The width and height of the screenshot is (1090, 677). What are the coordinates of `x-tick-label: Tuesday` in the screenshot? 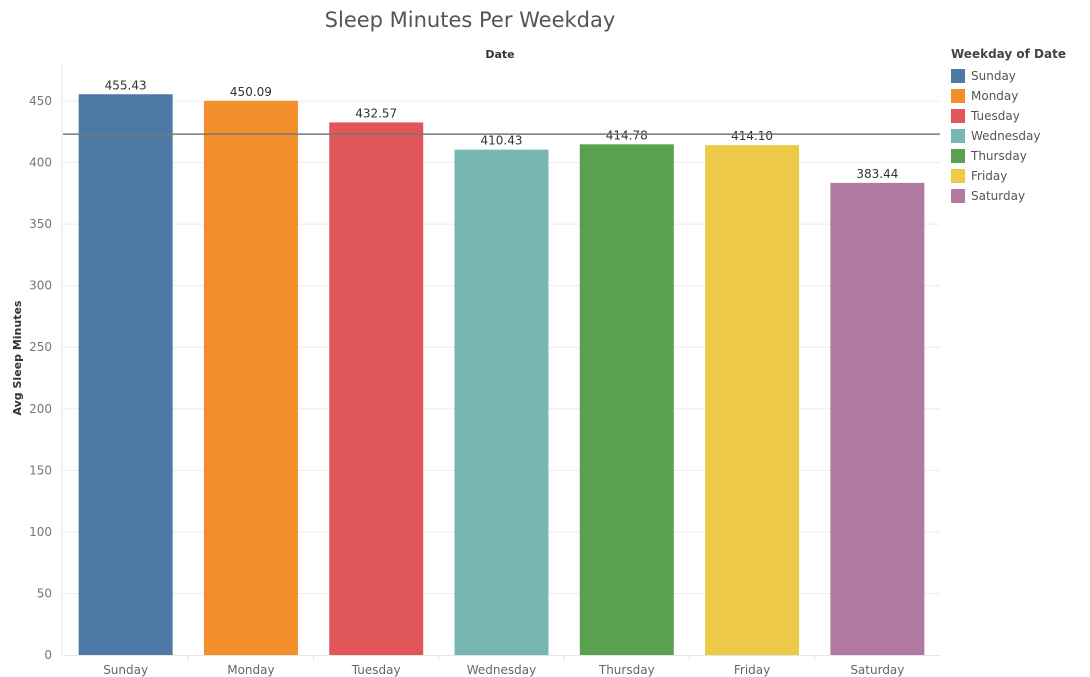 It's located at (376, 670).